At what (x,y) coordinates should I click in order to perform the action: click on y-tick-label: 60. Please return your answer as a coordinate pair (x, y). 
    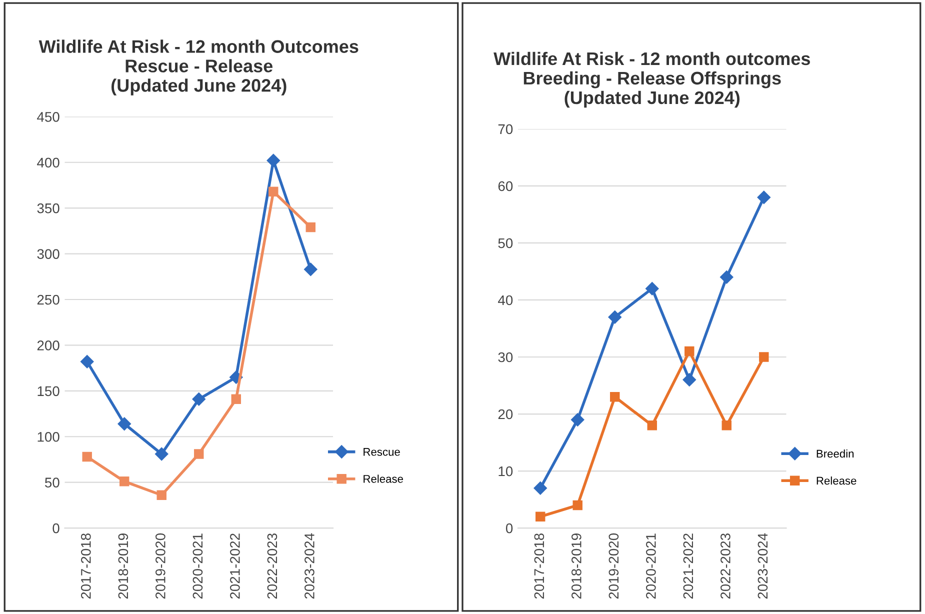
    Looking at the image, I should click on (505, 186).